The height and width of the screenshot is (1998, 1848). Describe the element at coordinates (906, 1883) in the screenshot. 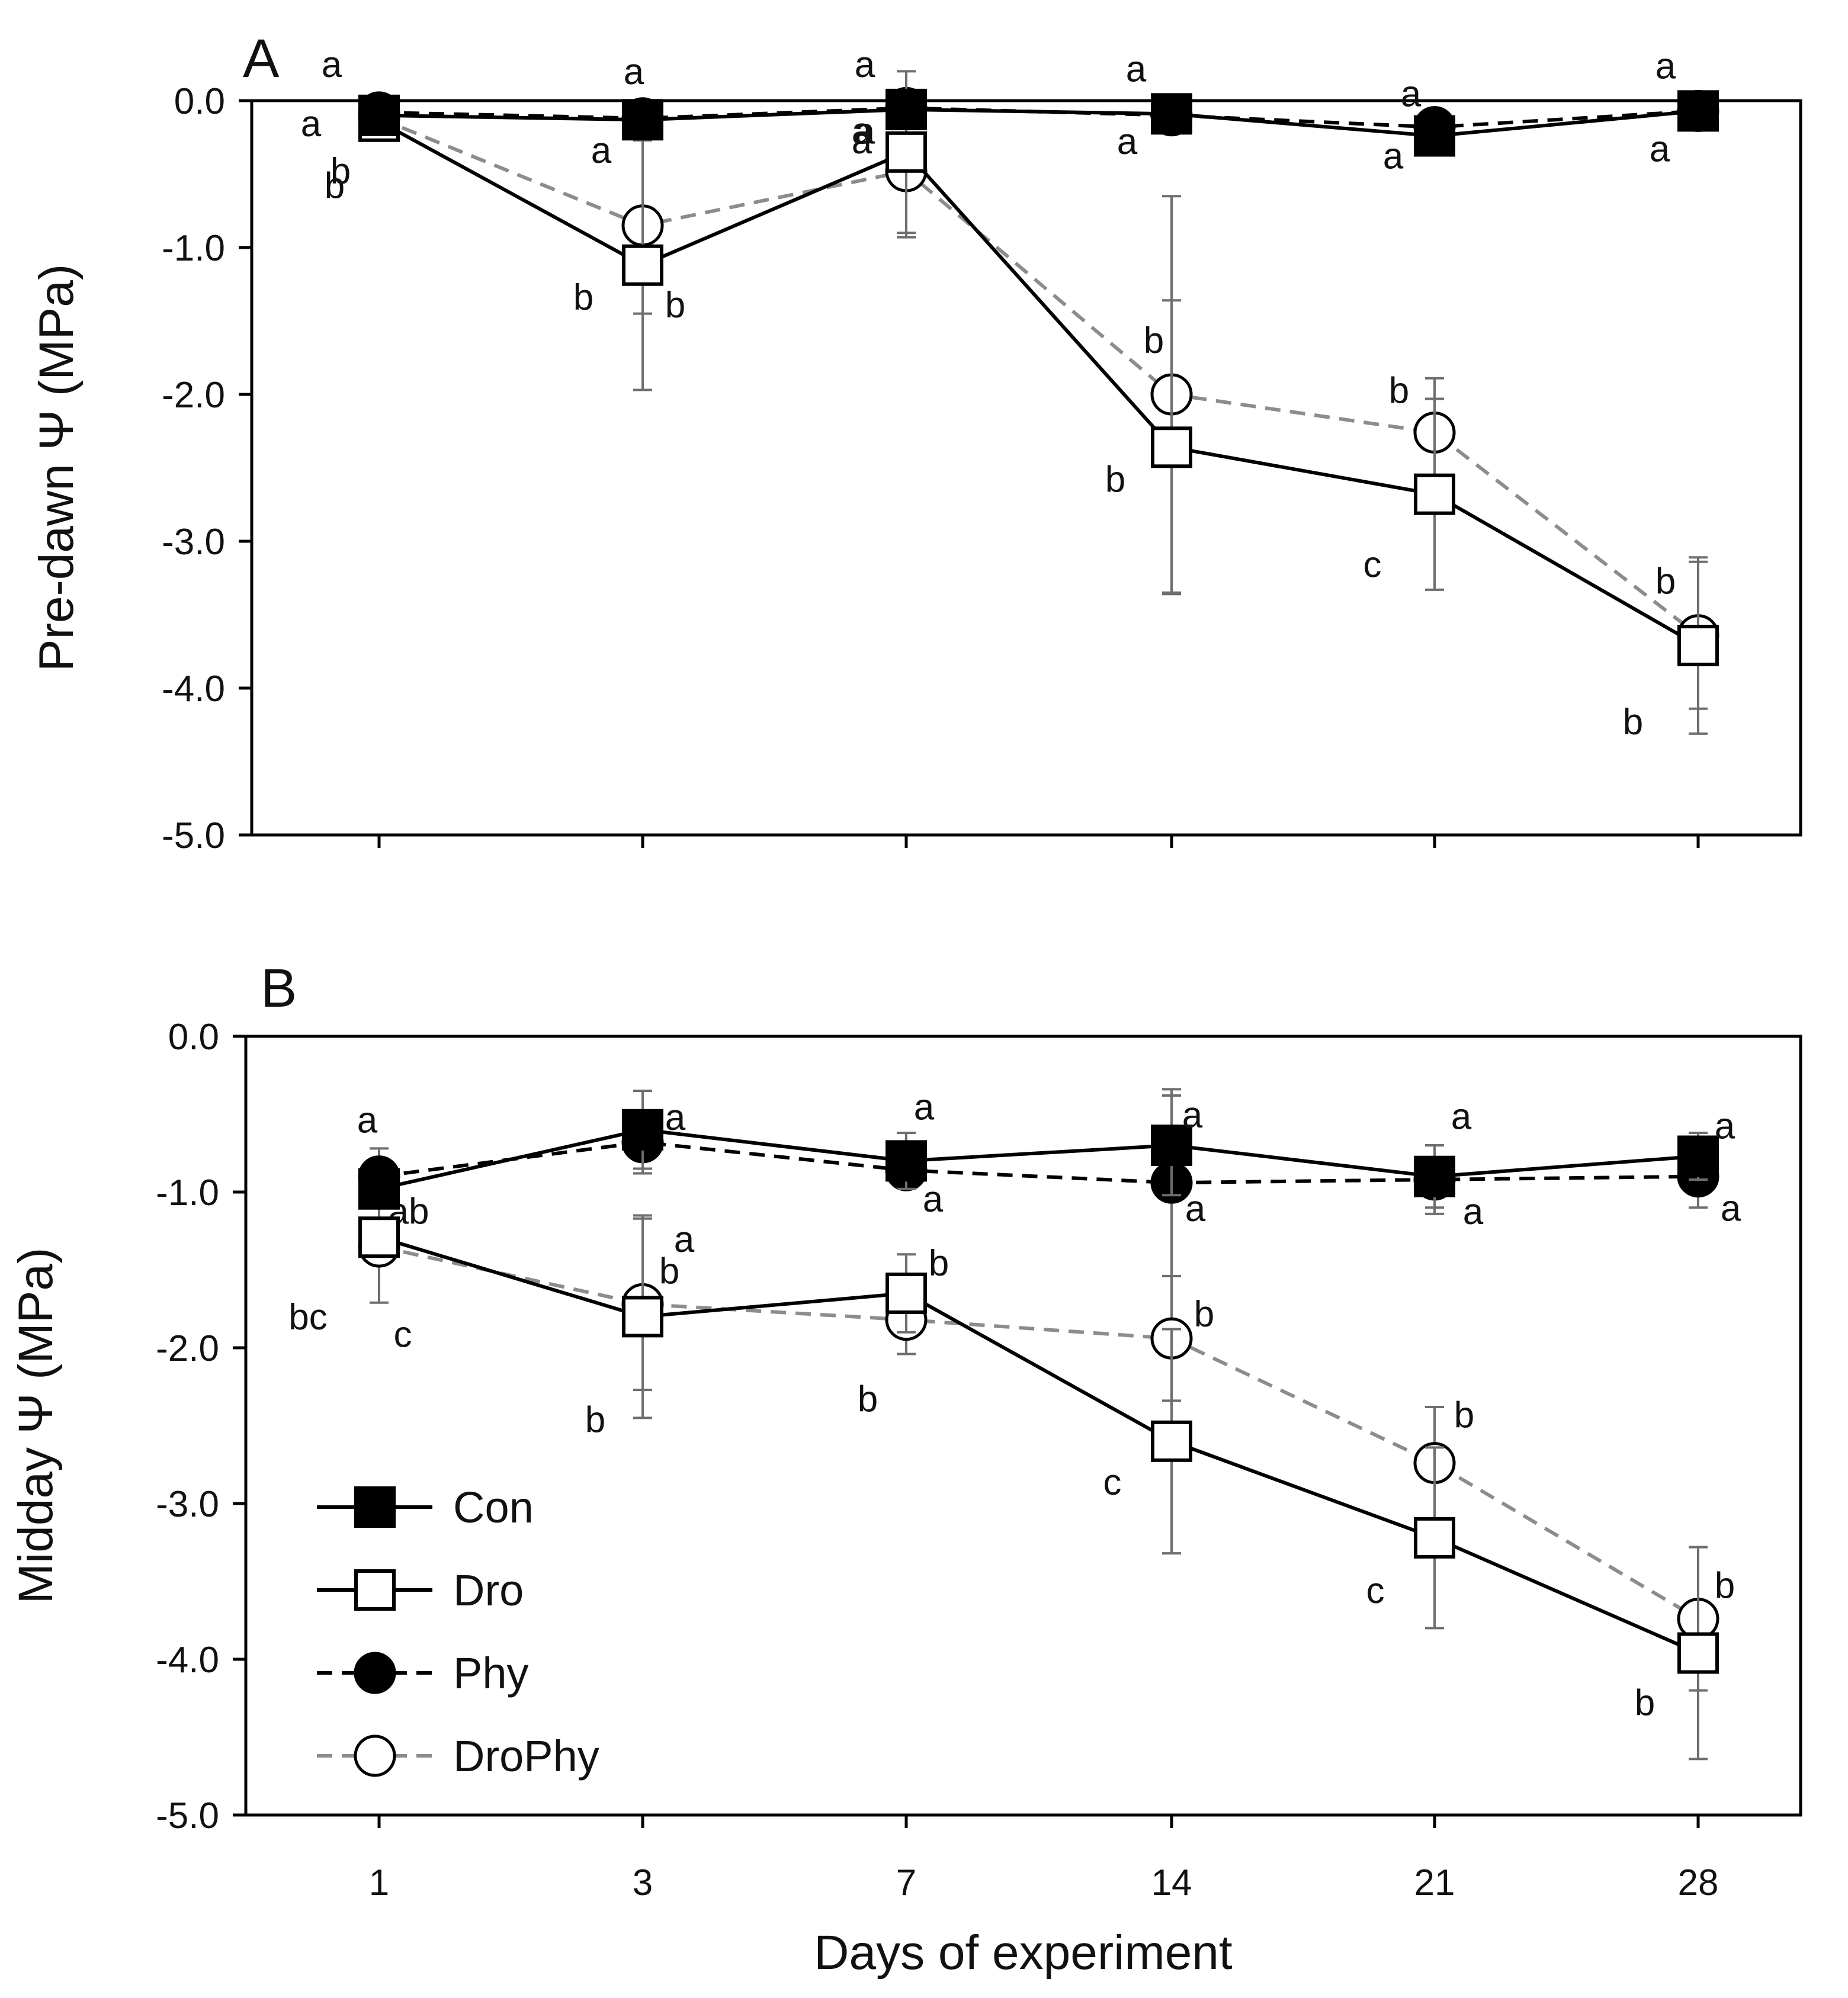

I see `x-tick-label: 7` at that location.